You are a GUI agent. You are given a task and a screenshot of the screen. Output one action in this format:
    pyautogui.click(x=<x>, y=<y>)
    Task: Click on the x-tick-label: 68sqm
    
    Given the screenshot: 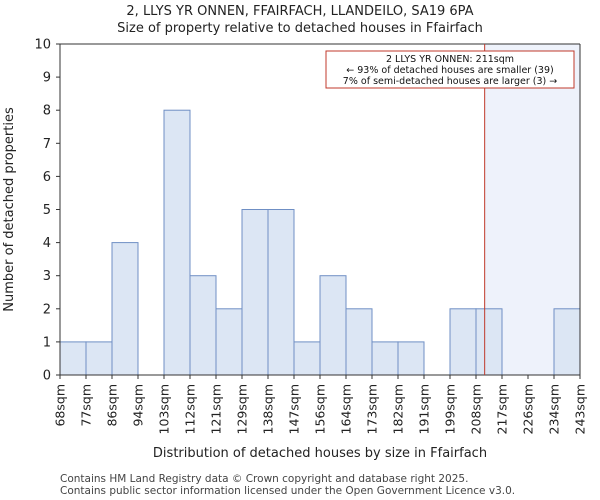 What is the action you would take?
    pyautogui.click(x=60, y=405)
    